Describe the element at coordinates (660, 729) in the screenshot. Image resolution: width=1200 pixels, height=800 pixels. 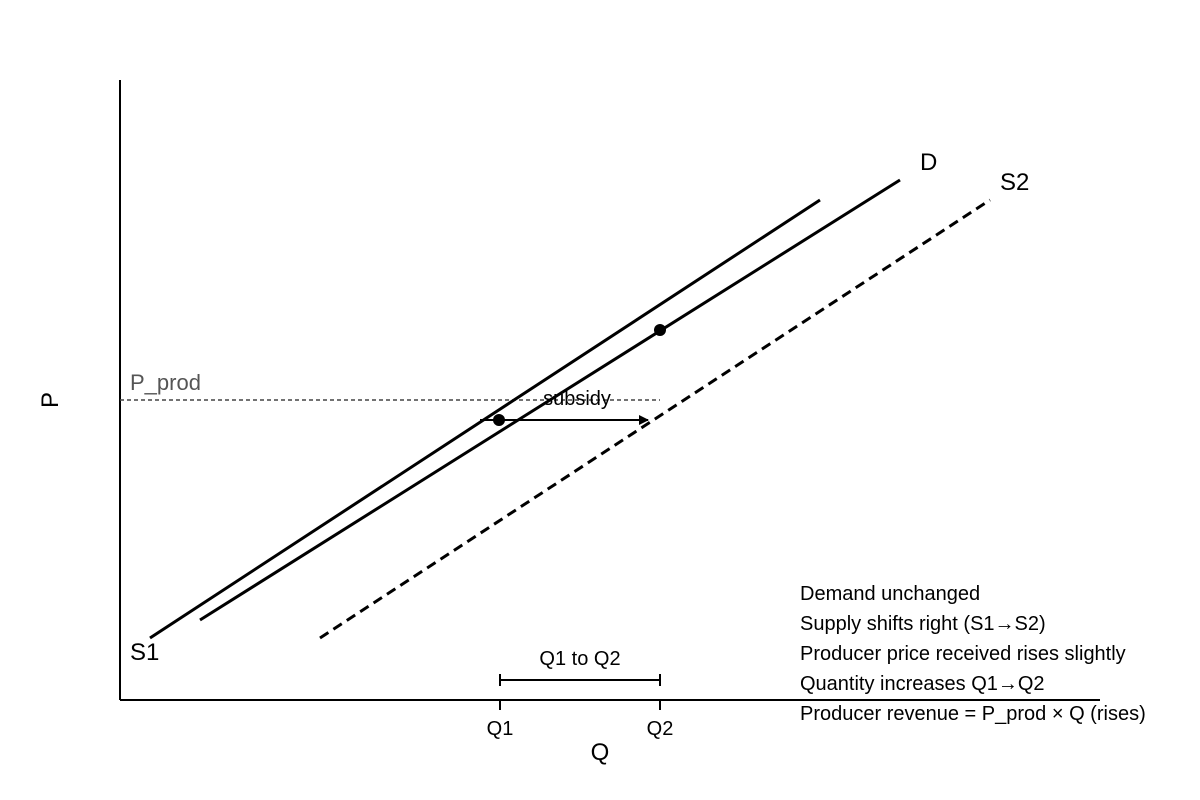
I see `q2-tick-label: Q2` at that location.